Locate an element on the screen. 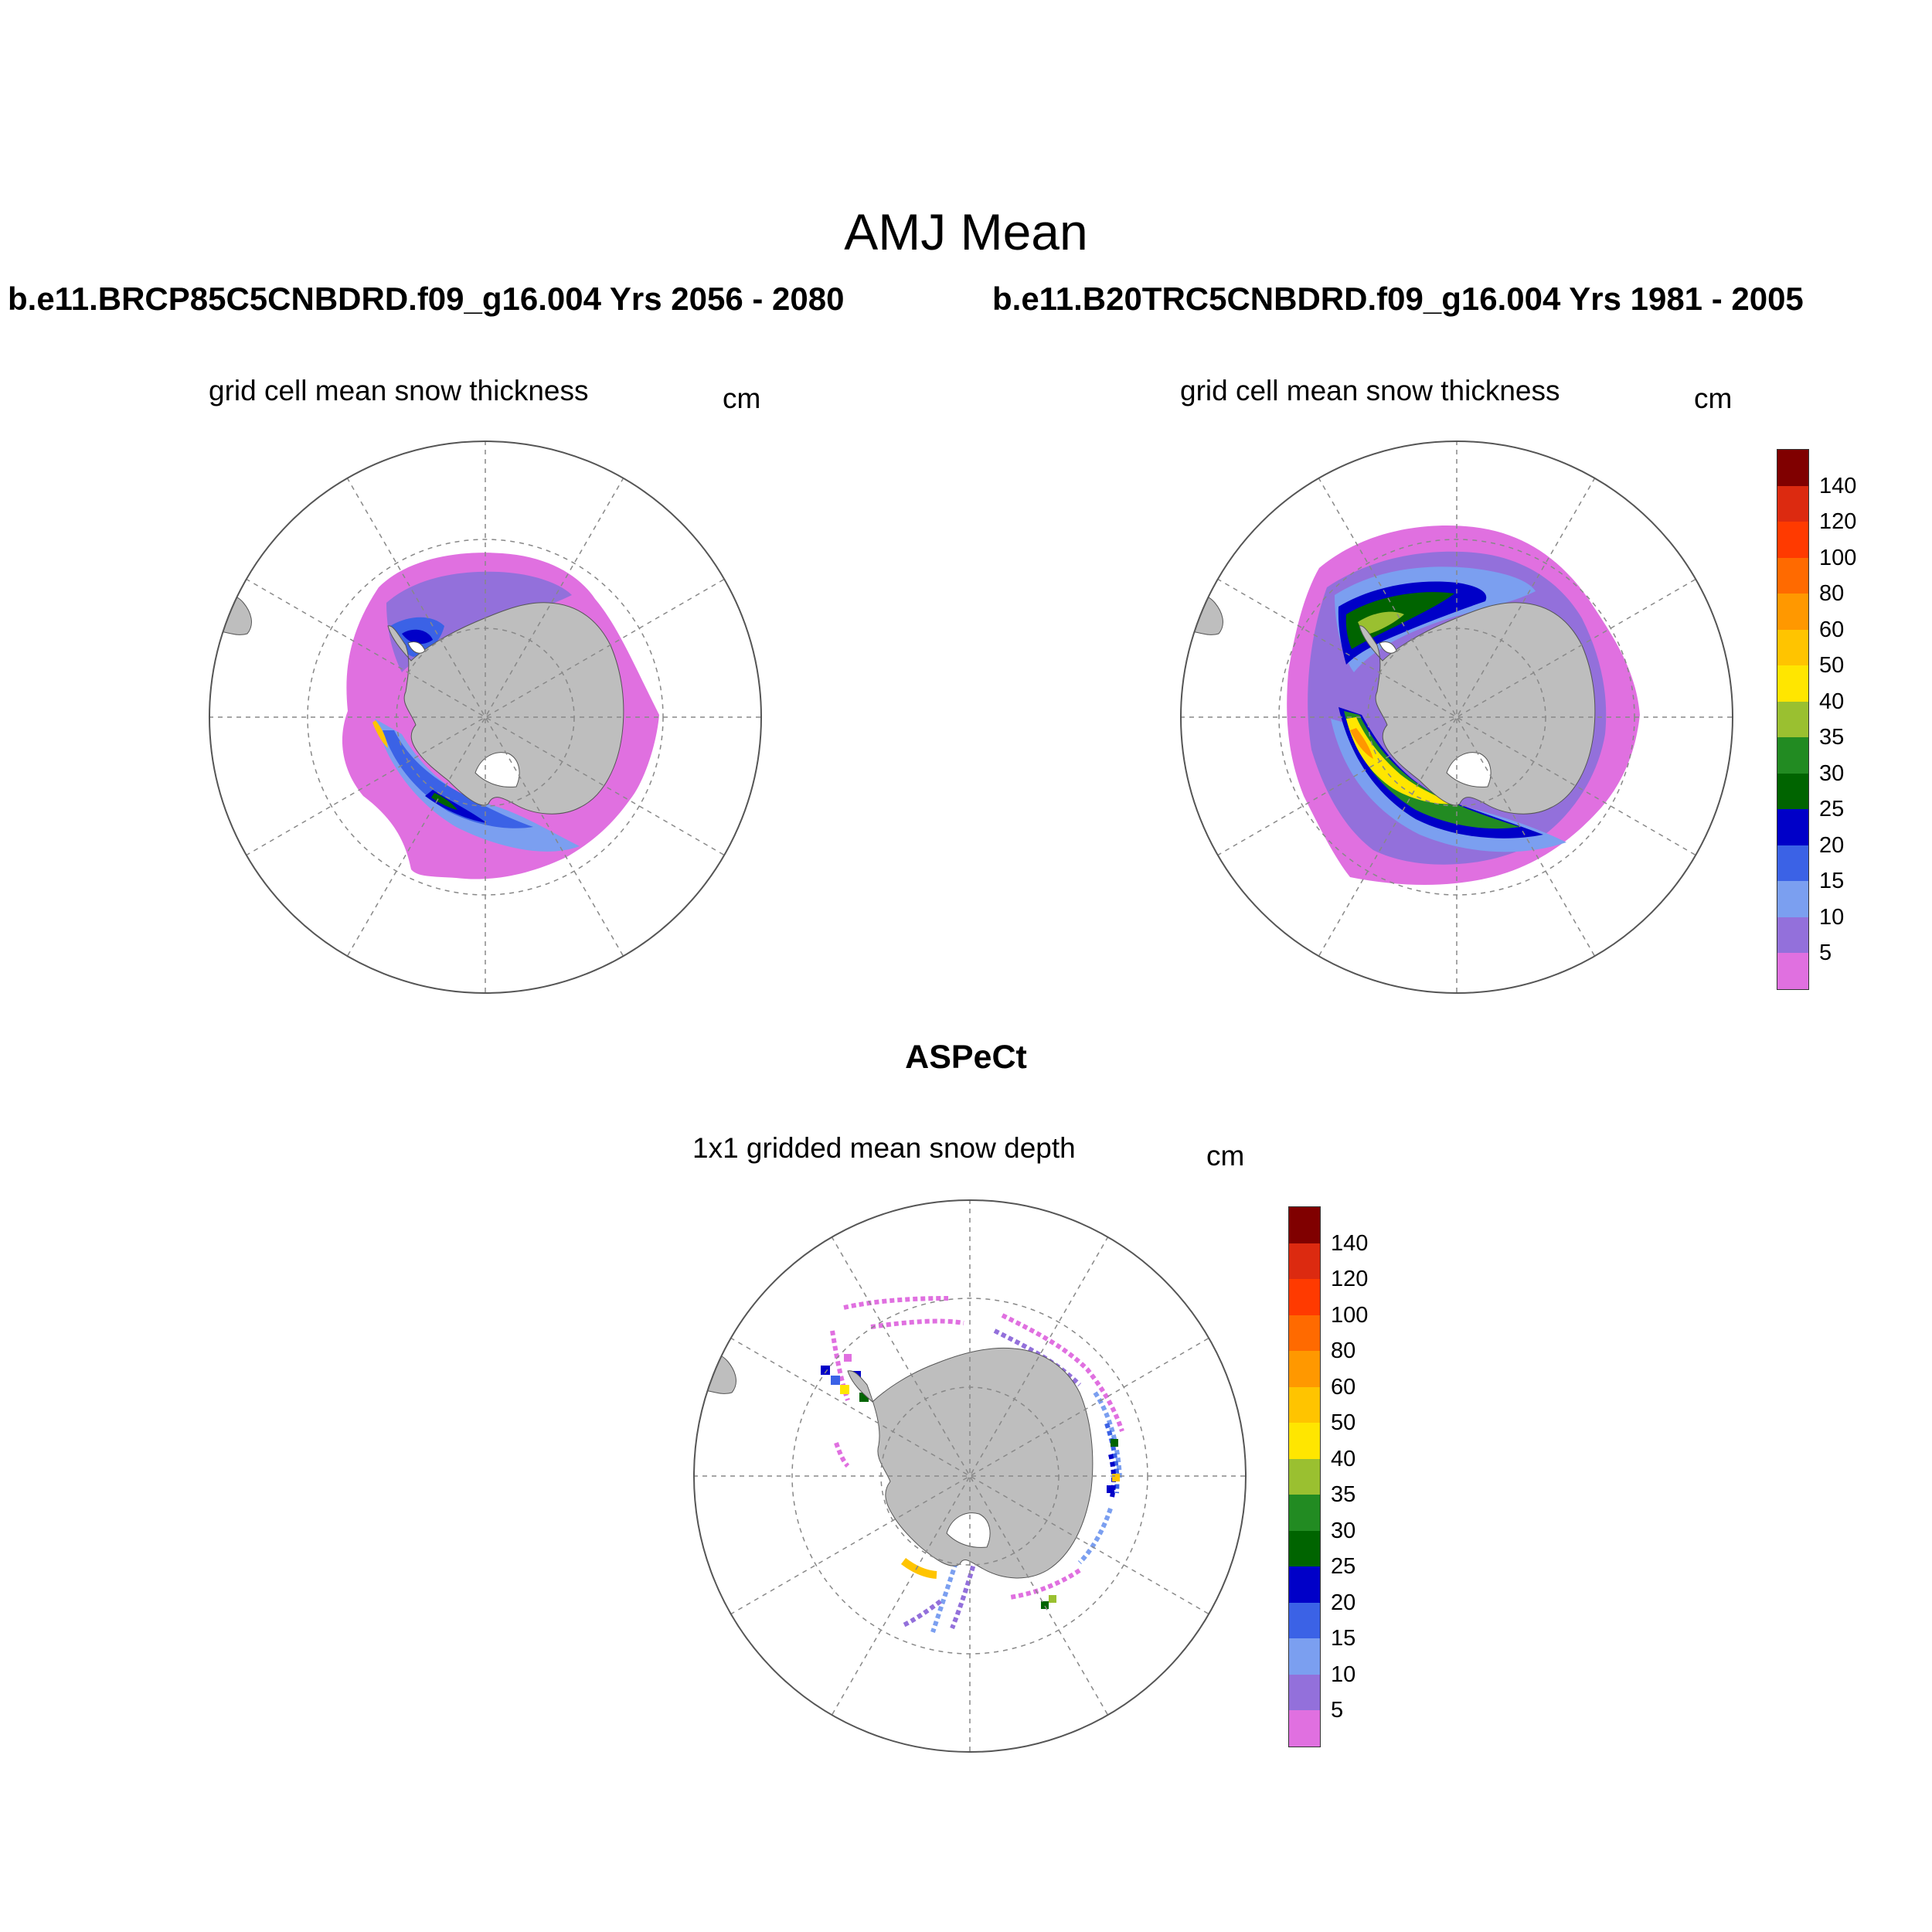 The width and height of the screenshot is (1932, 1932). map-aspect is located at coordinates (970, 1476).